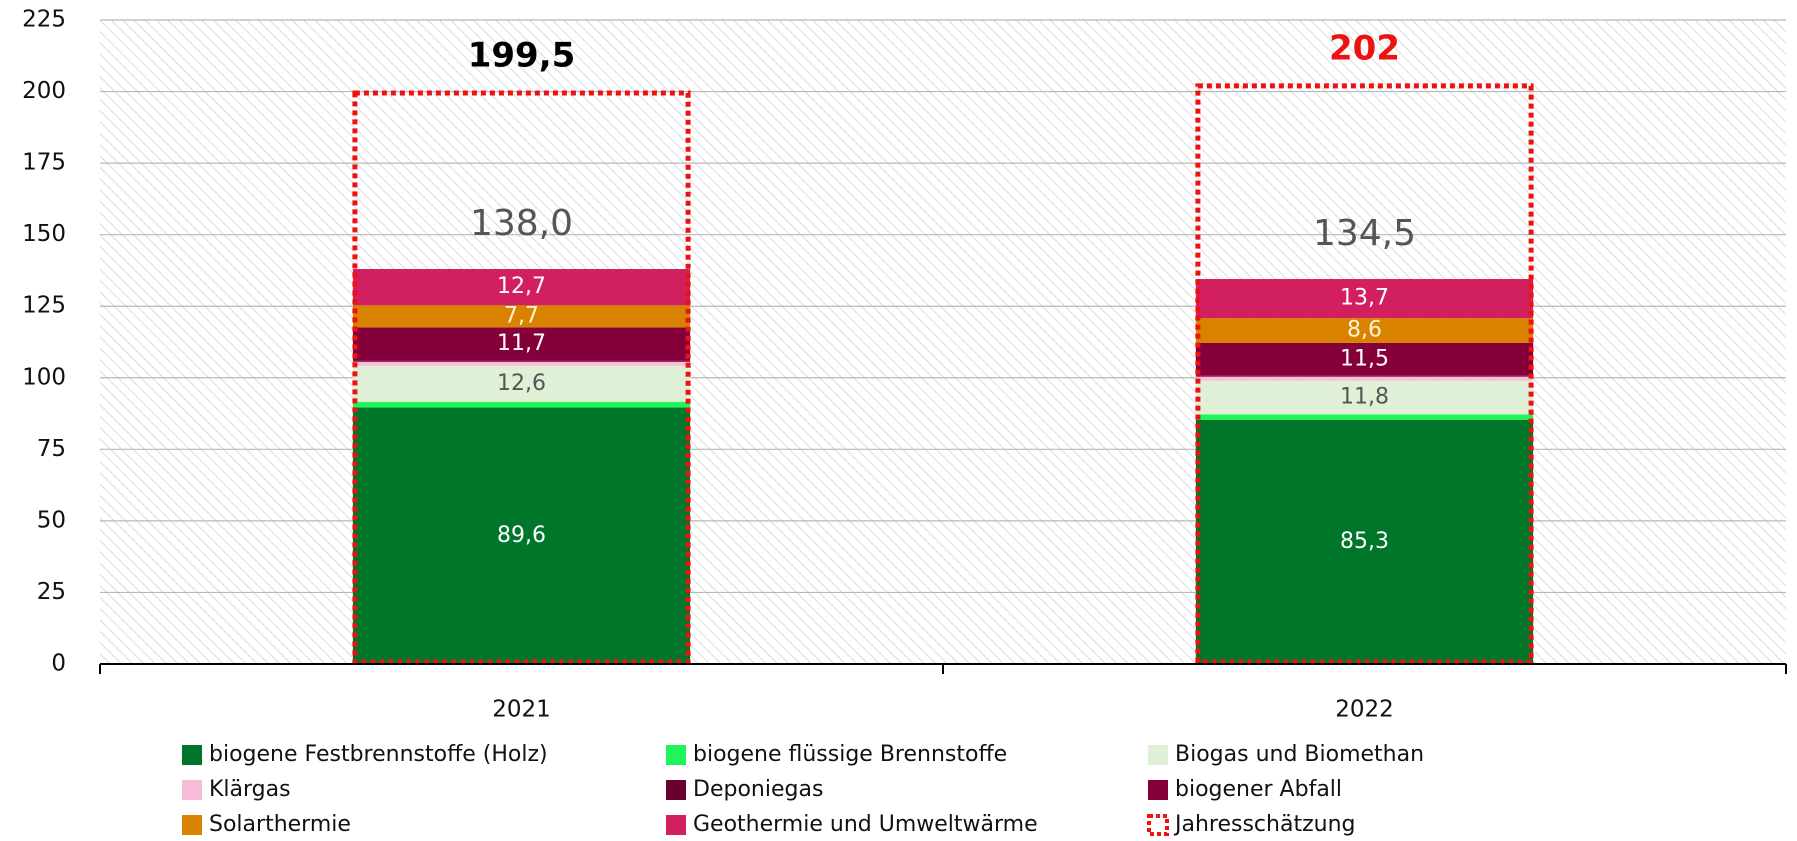 The width and height of the screenshot is (1797, 841). I want to click on y-tick-label: 200, so click(44, 91).